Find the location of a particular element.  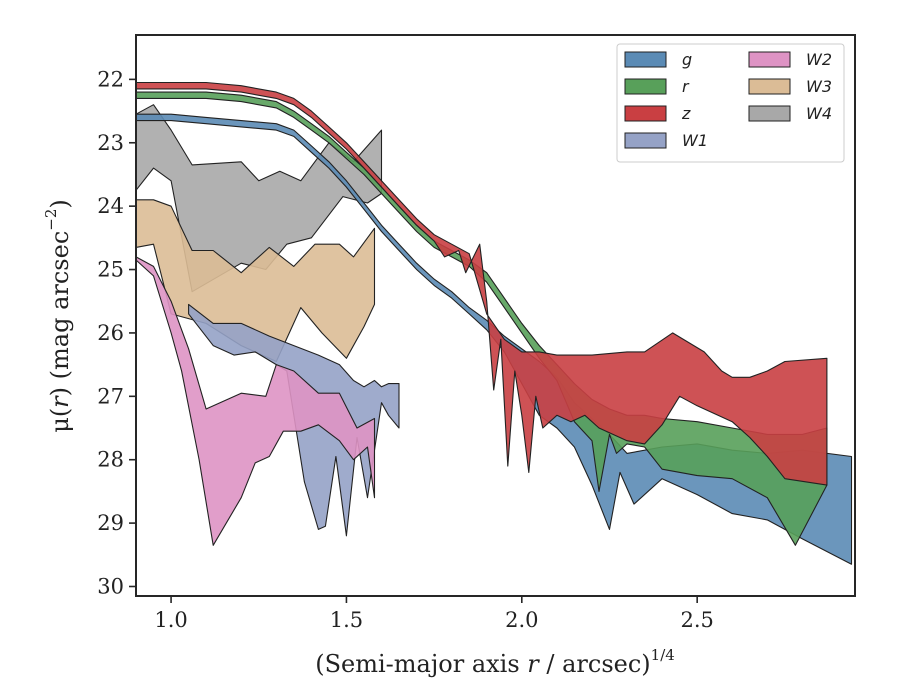

x-tick-label: 2.5 is located at coordinates (696, 620).